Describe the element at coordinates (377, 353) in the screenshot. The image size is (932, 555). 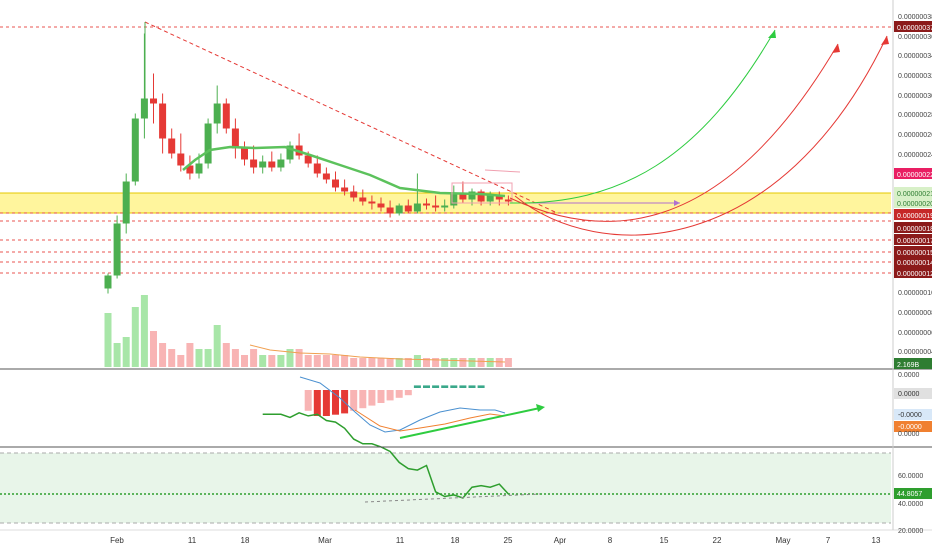
I see `volume-ma-line` at that location.